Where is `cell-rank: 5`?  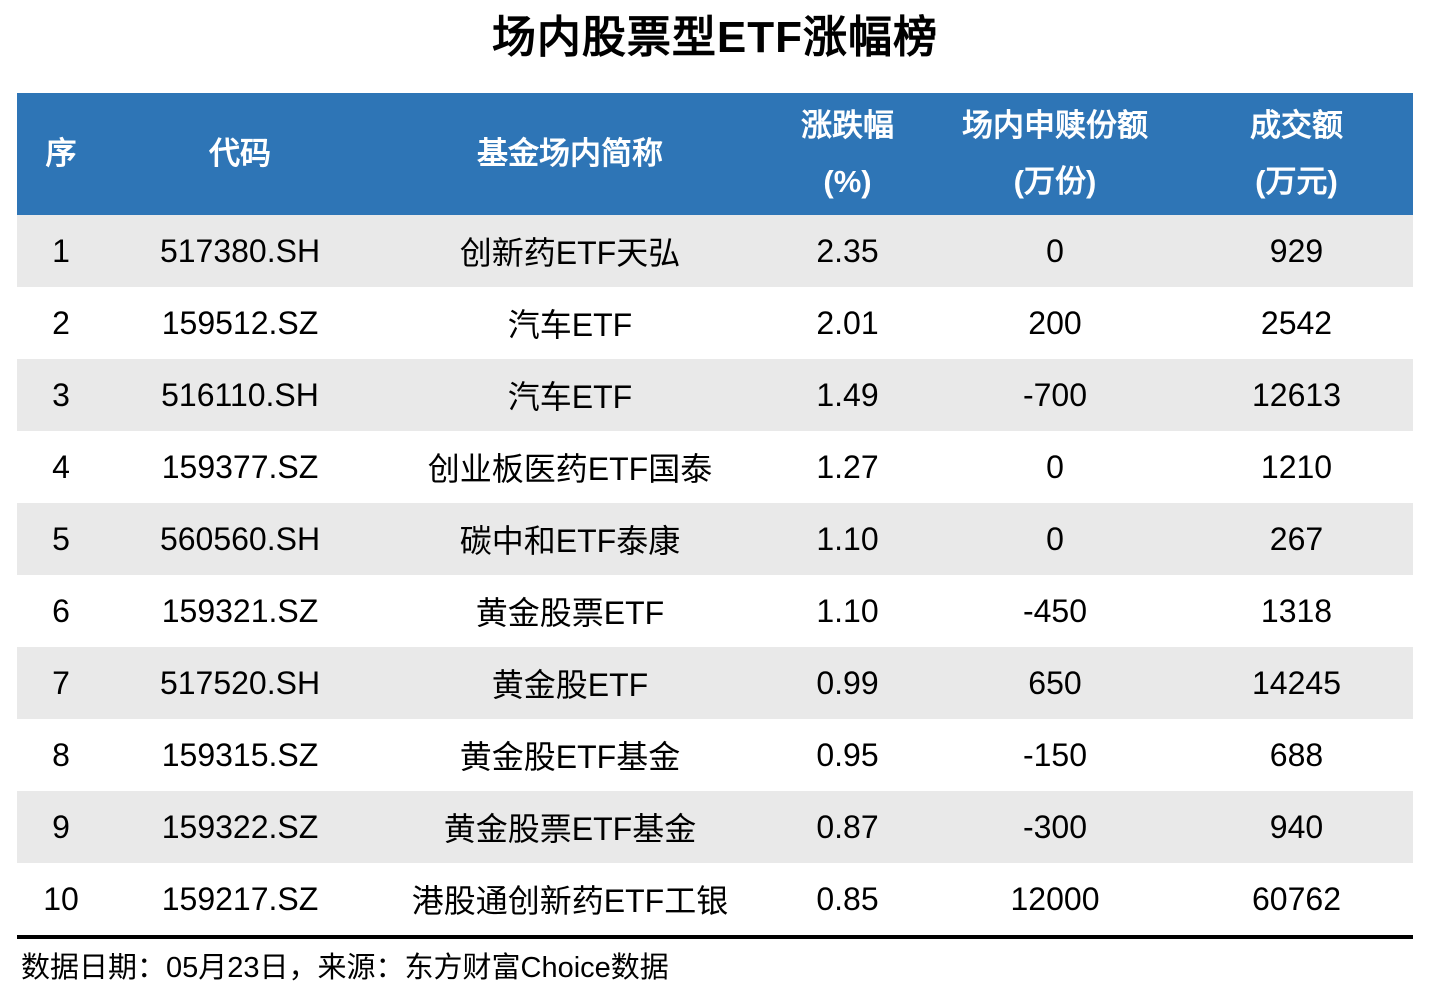
cell-rank: 5 is located at coordinates (61, 538).